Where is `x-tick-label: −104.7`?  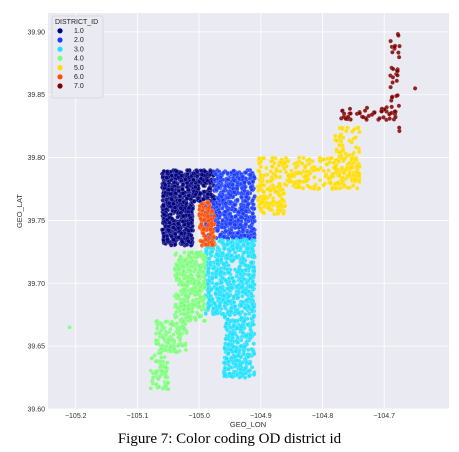
x-tick-label: −104.7 is located at coordinates (384, 416).